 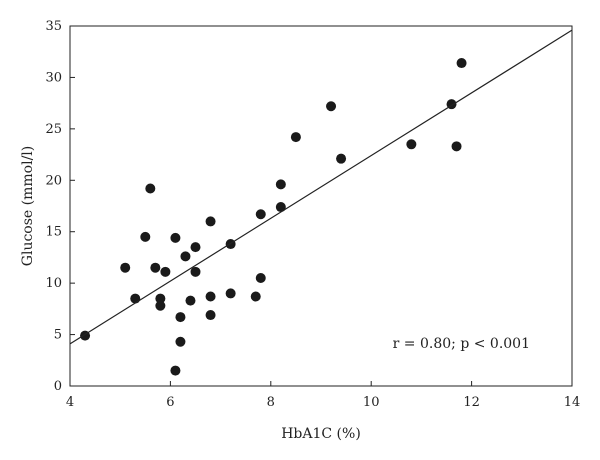 I want to click on y-tick-label: 15, so click(x=53, y=232).